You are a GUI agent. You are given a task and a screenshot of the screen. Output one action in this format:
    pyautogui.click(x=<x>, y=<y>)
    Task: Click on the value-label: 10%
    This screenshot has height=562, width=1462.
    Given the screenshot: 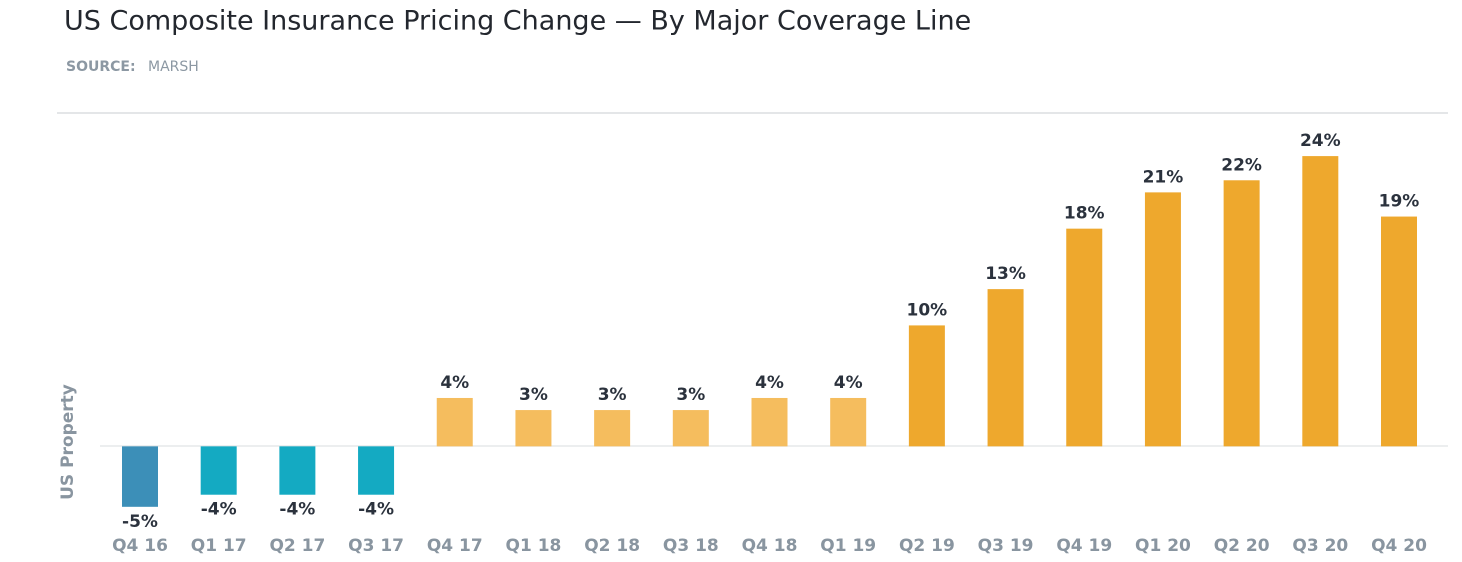 What is the action you would take?
    pyautogui.click(x=927, y=310)
    